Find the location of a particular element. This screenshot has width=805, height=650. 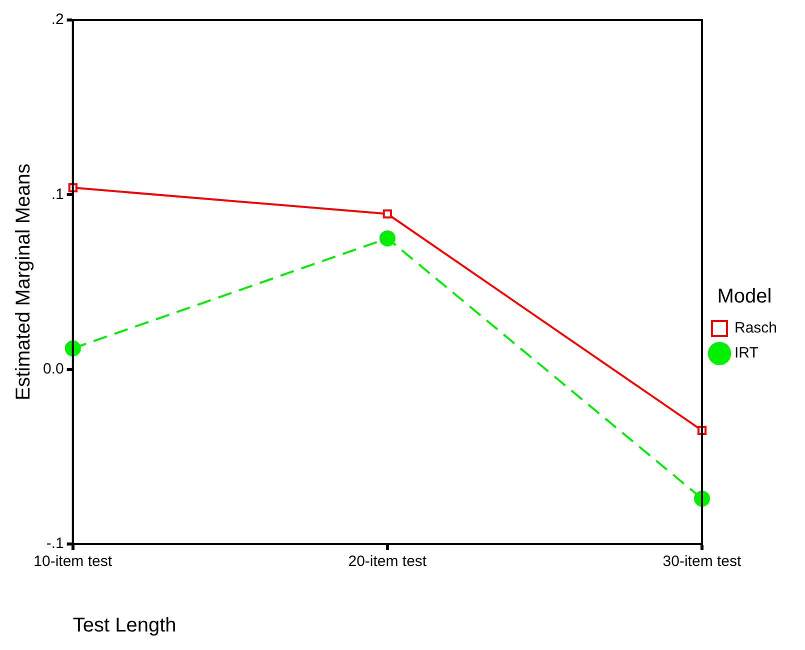

y-tick-label: .1 is located at coordinates (57, 194).